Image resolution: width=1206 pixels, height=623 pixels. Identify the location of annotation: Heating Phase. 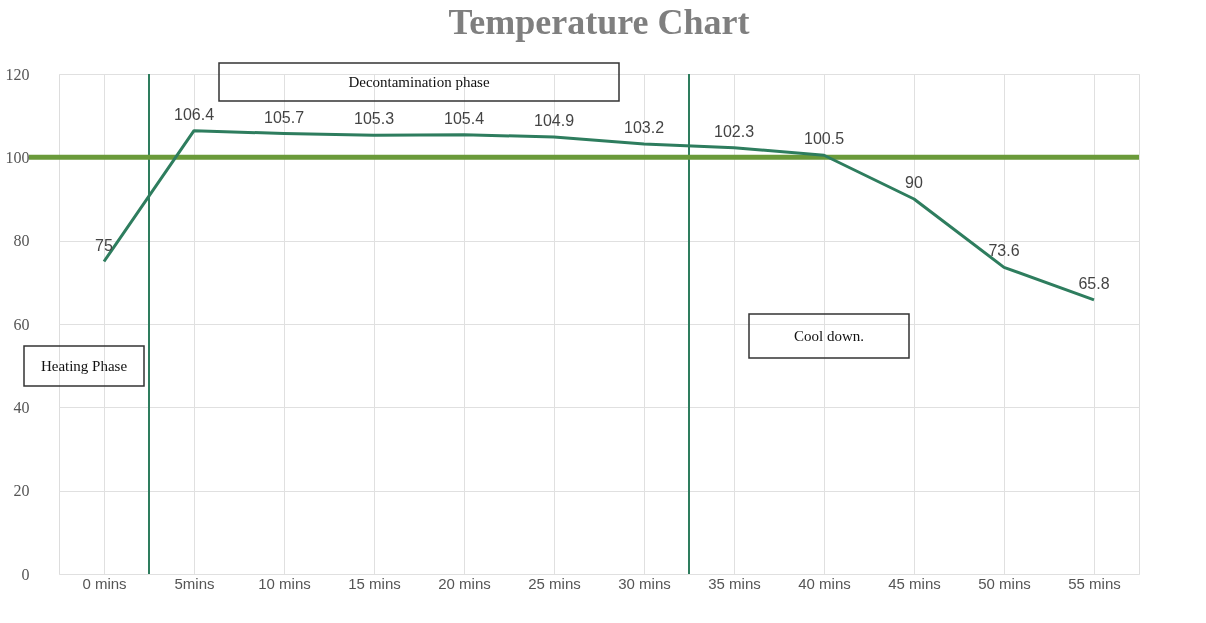
(84, 366).